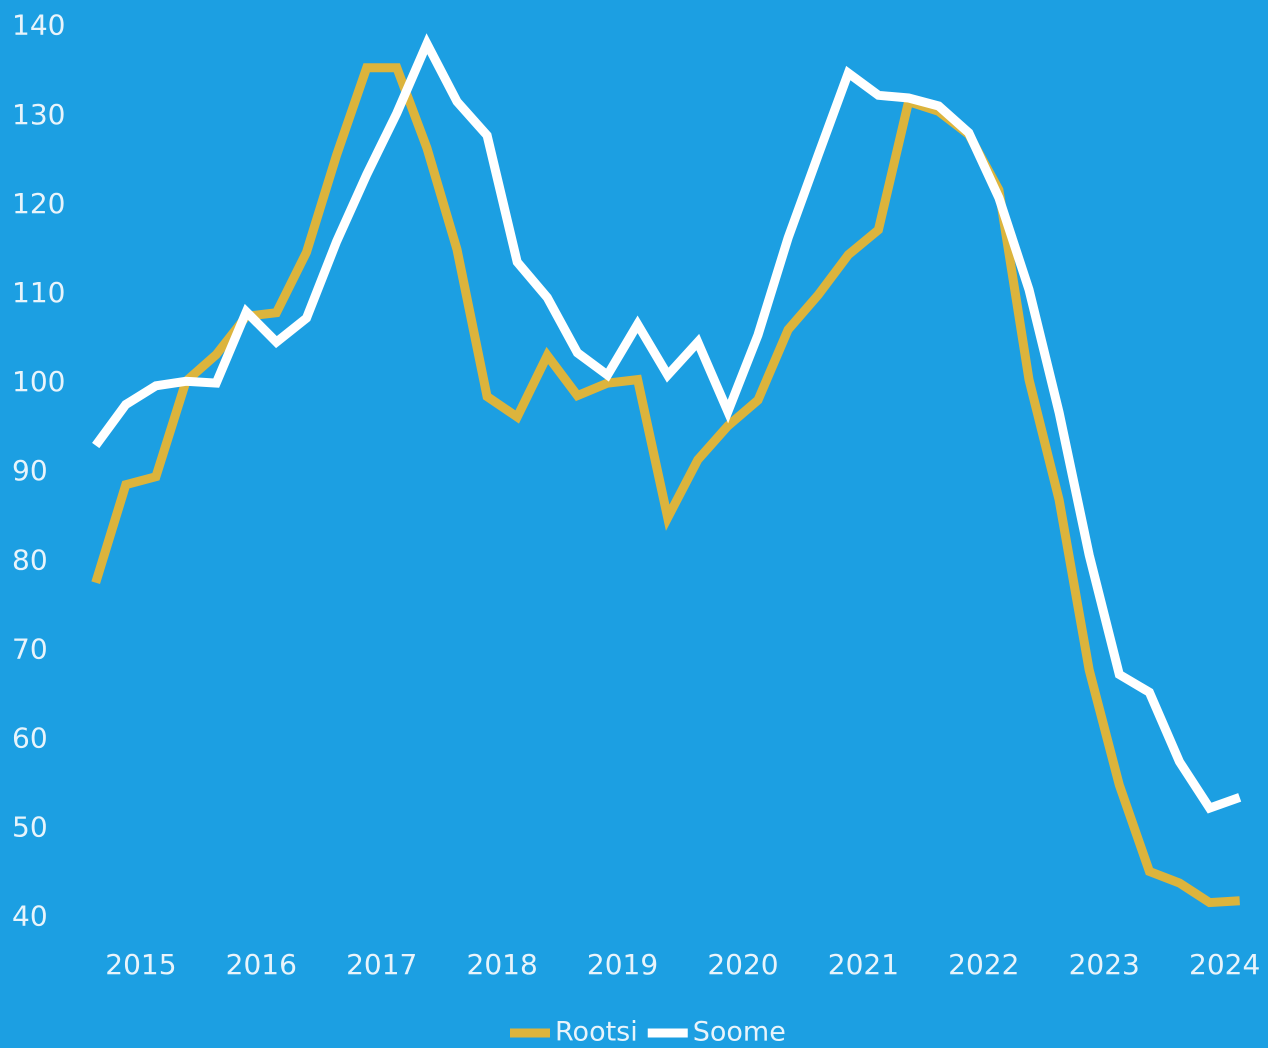 The width and height of the screenshot is (1268, 1048). Describe the element at coordinates (30, 559) in the screenshot. I see `y-tick-label: 80` at that location.